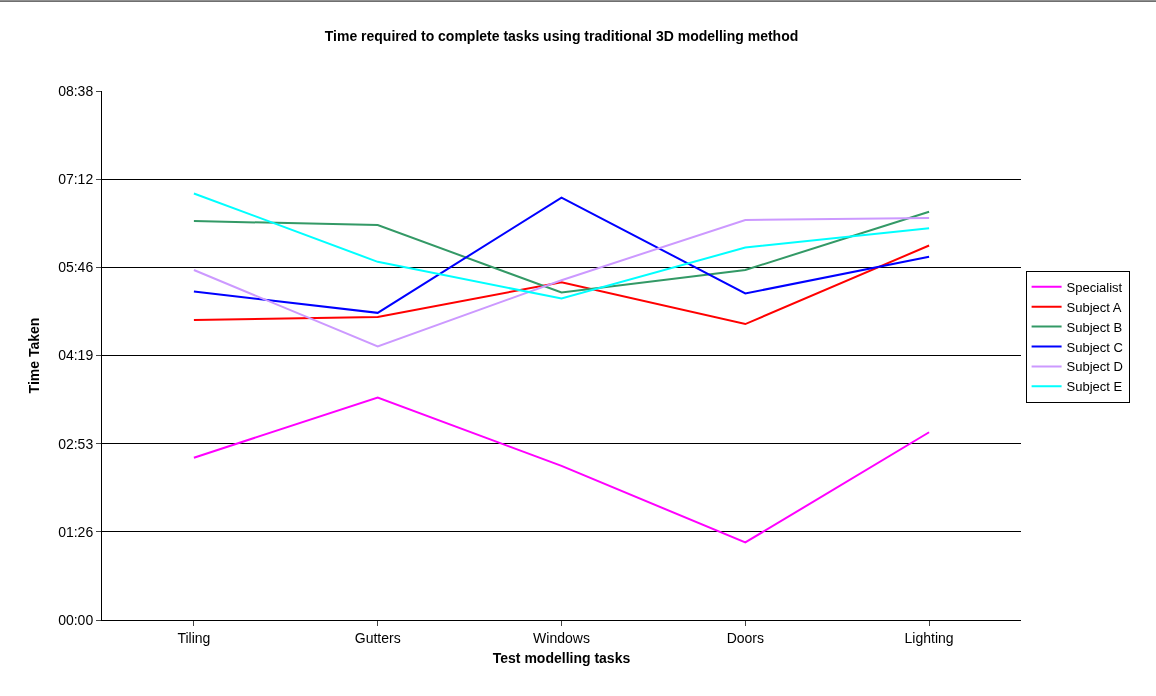 The image size is (1156, 696). I want to click on y-tick-label: 04:19, so click(76, 355).